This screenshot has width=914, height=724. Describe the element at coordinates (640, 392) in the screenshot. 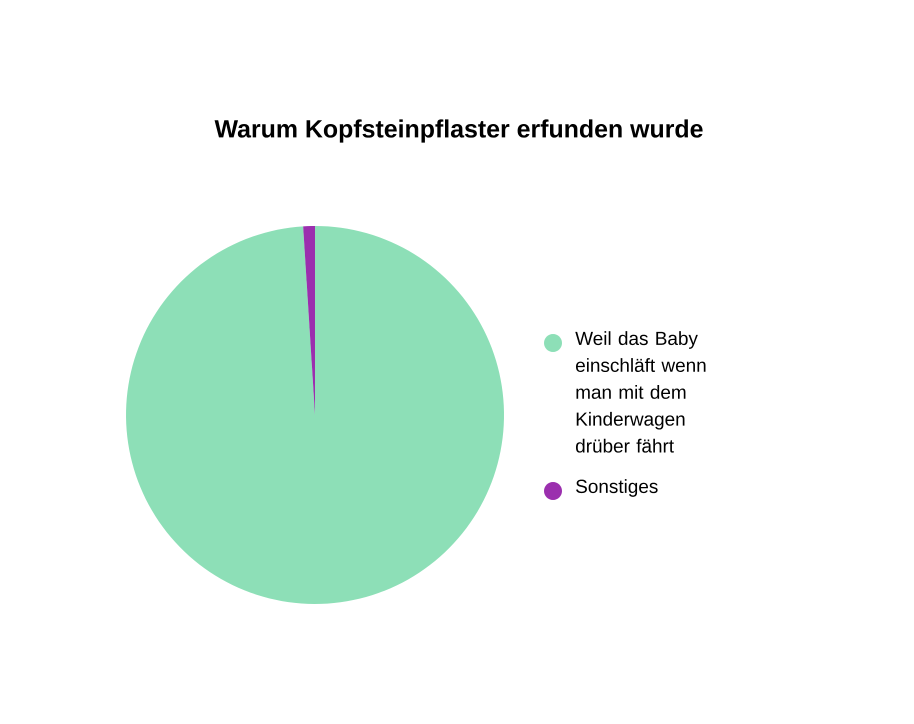

I see `legend-label: Weil das Baby einschläft wenn man mit dem Kinderwagen drüber fährt` at that location.